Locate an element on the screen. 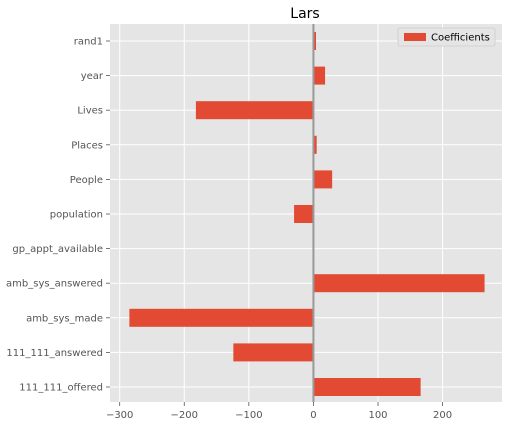 The width and height of the screenshot is (506, 428). legend: Coefficients is located at coordinates (446, 37).